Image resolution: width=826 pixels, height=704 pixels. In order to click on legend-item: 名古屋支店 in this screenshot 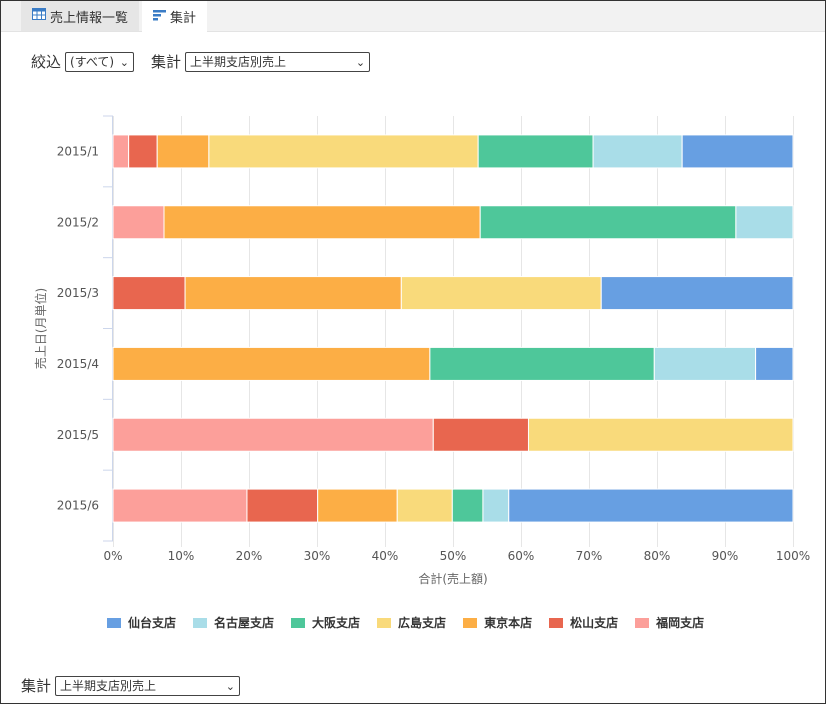, I will do `click(233, 622)`.